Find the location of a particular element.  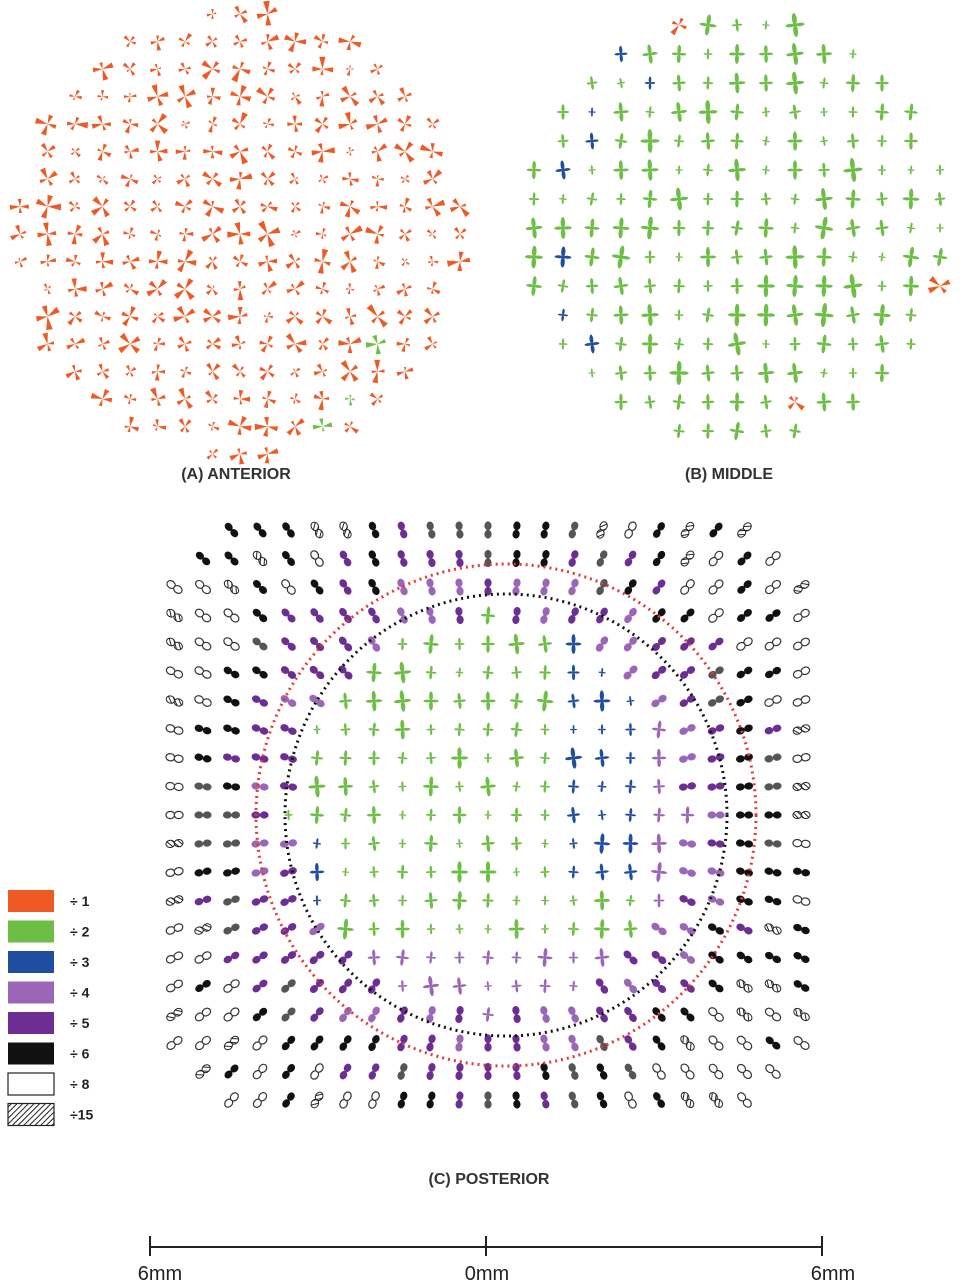

legend-label: ÷ 6 is located at coordinates (80, 1054).